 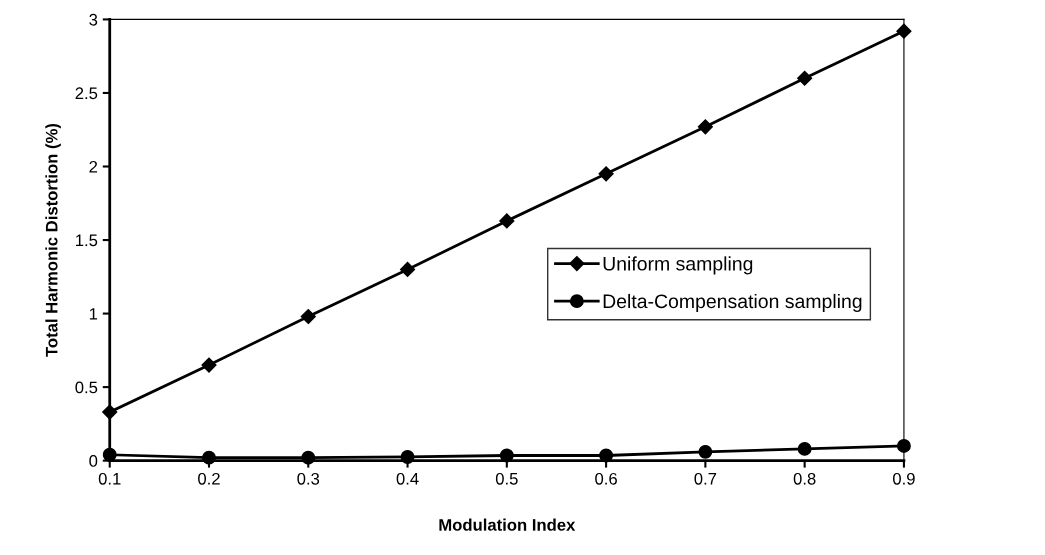 I want to click on y-tick-label: 0.5, so click(x=86, y=387).